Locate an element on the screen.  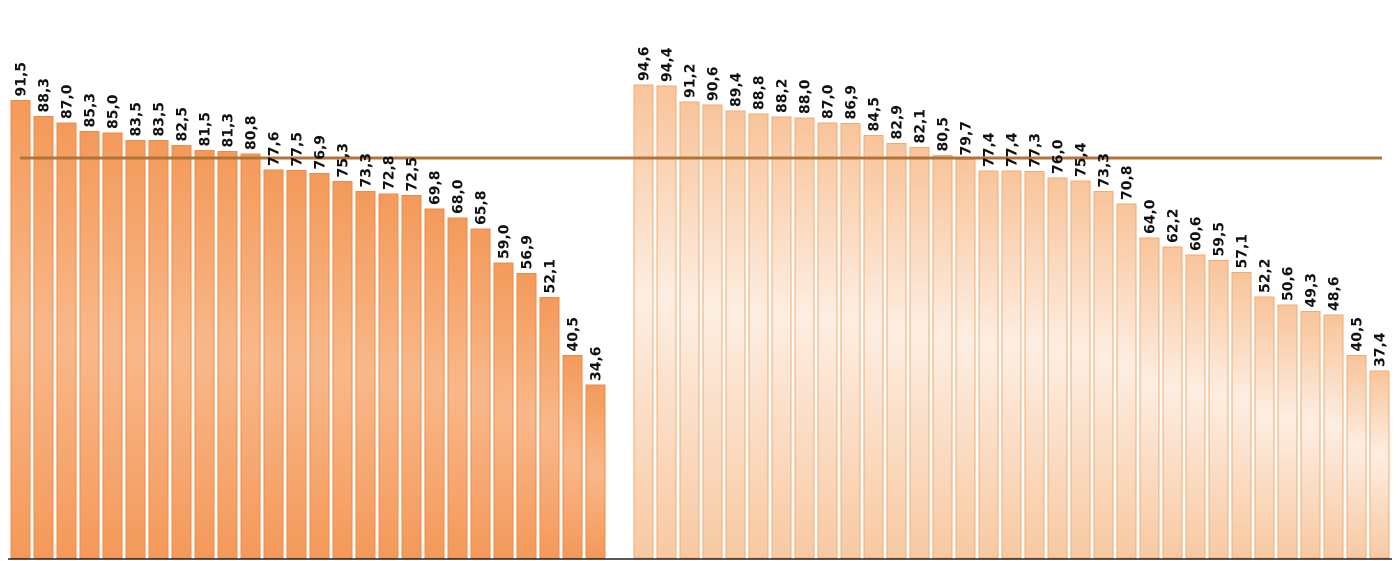
value-label-a-23: 56,9 is located at coordinates (528, 252).